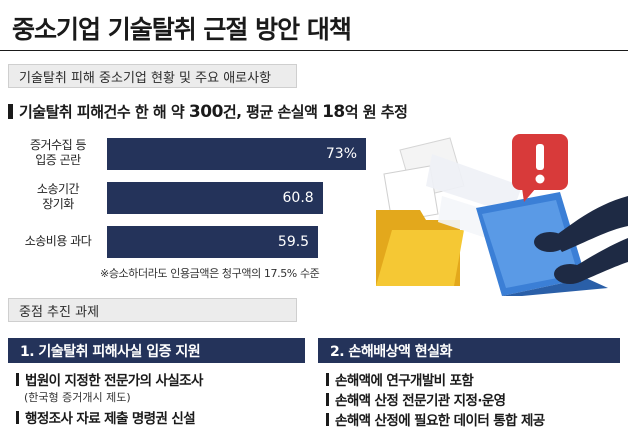 The image size is (628, 429). I want to click on category-label: 증거수집 등 입증 곤란, so click(58, 153).